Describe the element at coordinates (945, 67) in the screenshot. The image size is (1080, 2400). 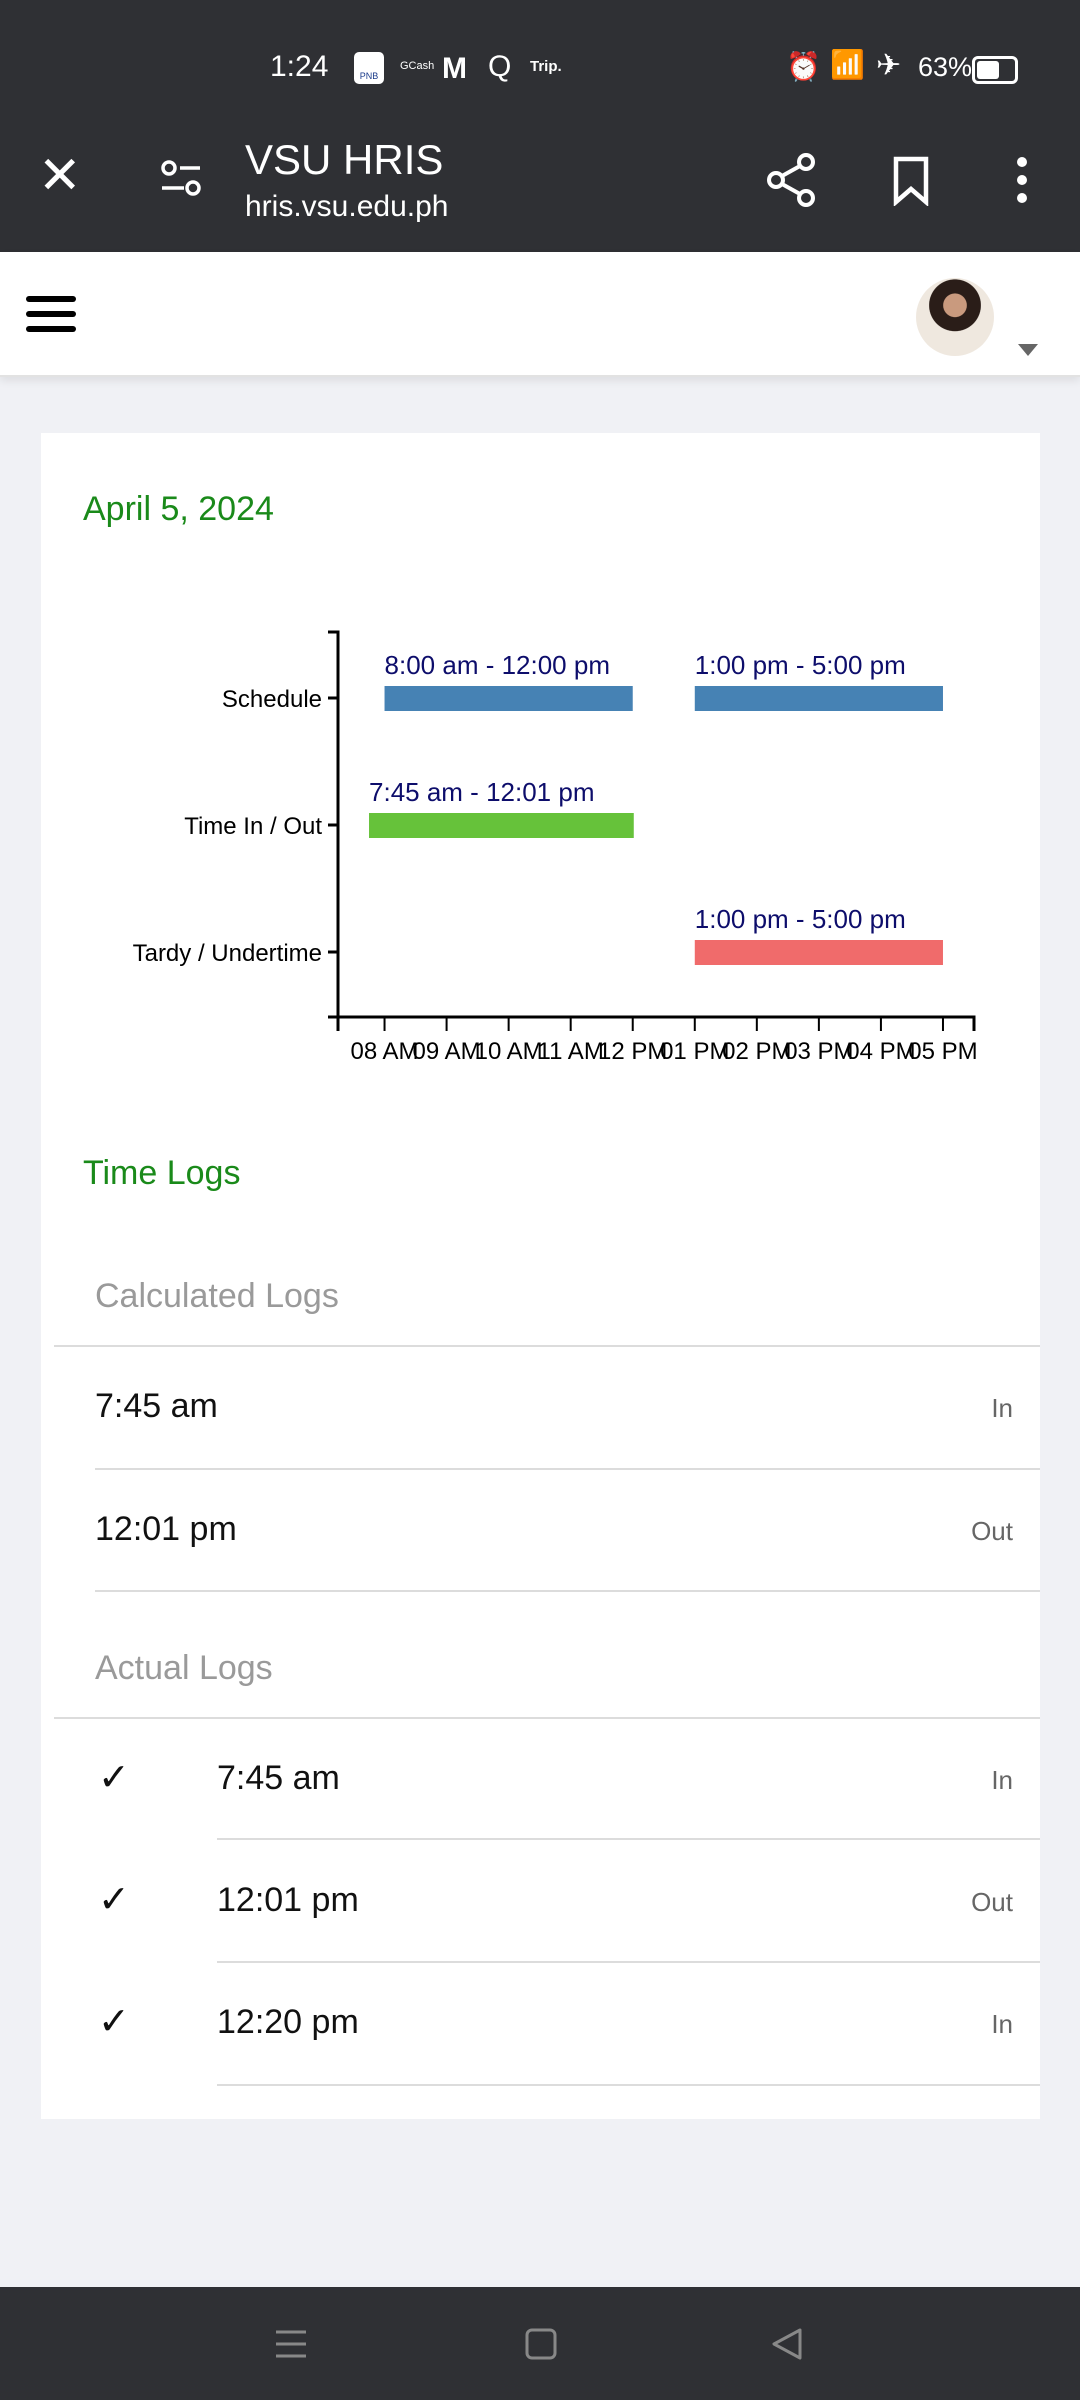
I see `battery-percent: 63%` at that location.